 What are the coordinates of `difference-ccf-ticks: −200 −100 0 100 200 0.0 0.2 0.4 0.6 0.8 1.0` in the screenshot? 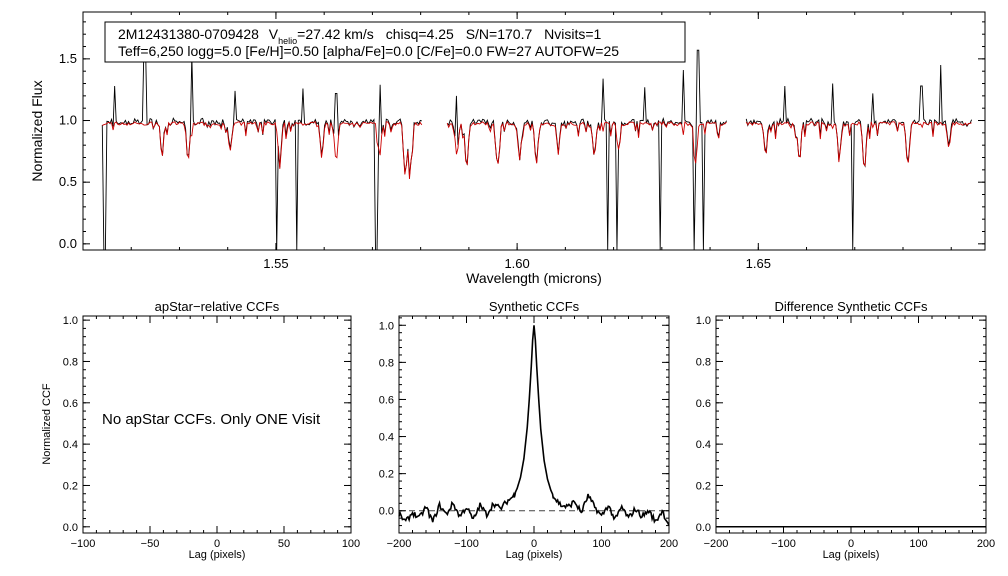 It's located at (845, 432).